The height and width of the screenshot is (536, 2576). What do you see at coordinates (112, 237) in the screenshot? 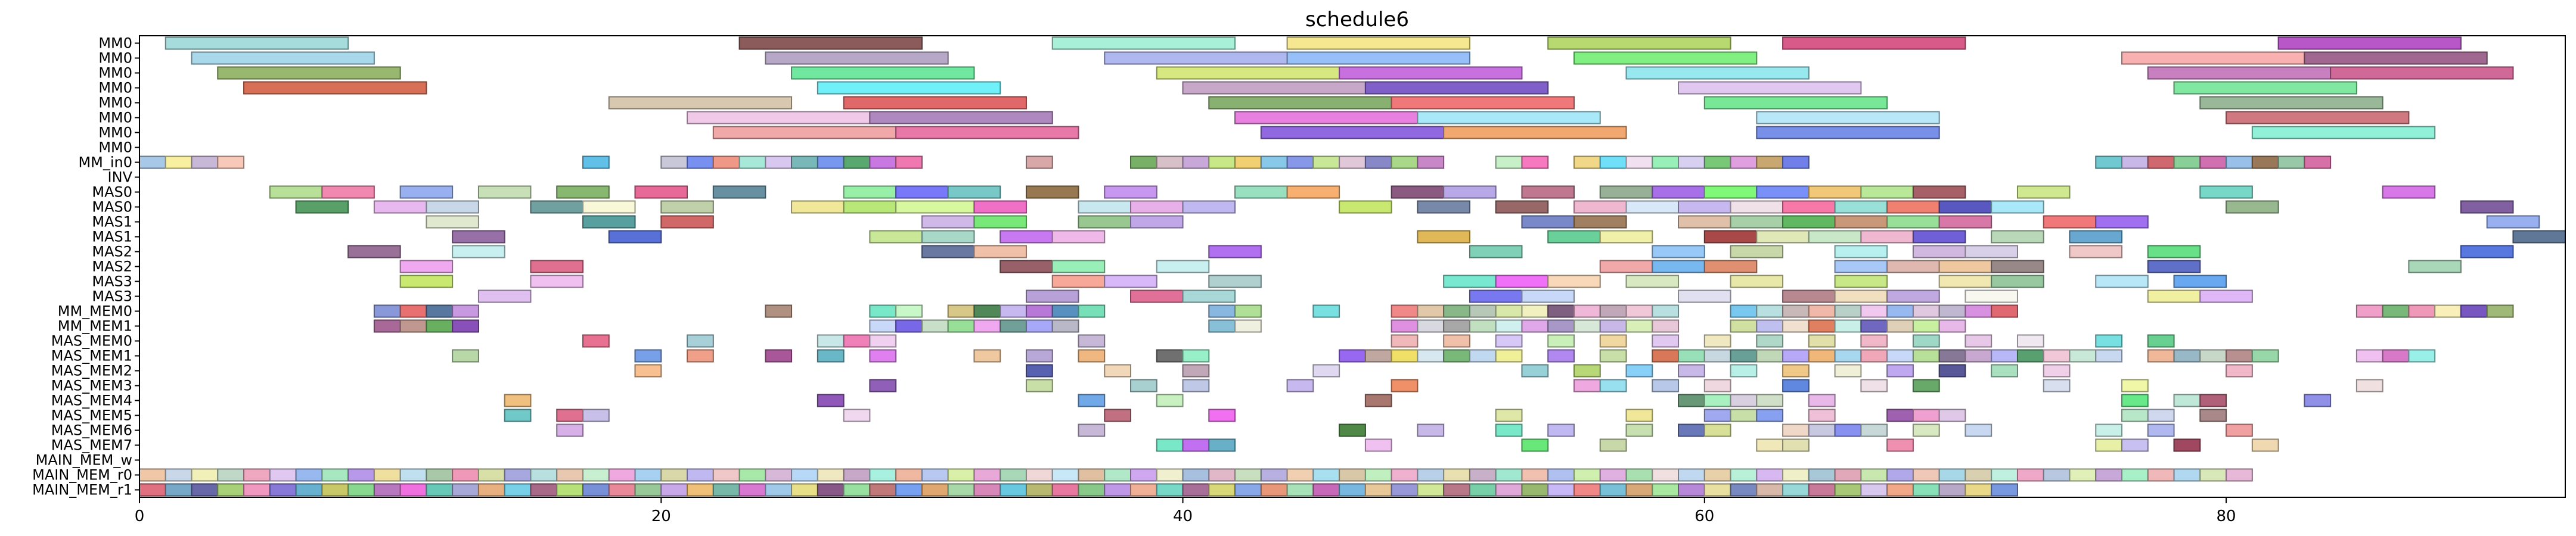
I see `row-label: MAS1` at bounding box center [112, 237].